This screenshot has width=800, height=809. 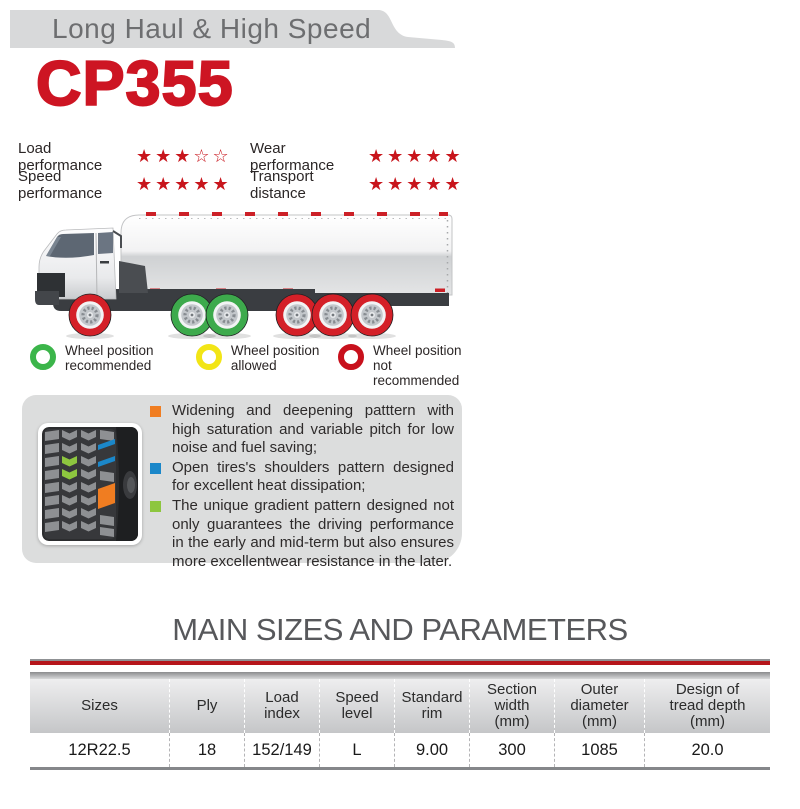 I want to click on rating-row: Load performance ★★★☆☆, so click(x=134, y=157).